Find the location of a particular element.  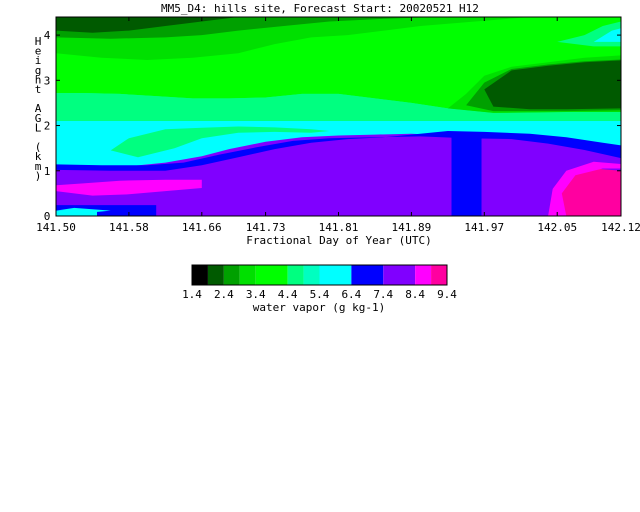

x-tick-label: 141.73 is located at coordinates (266, 227).